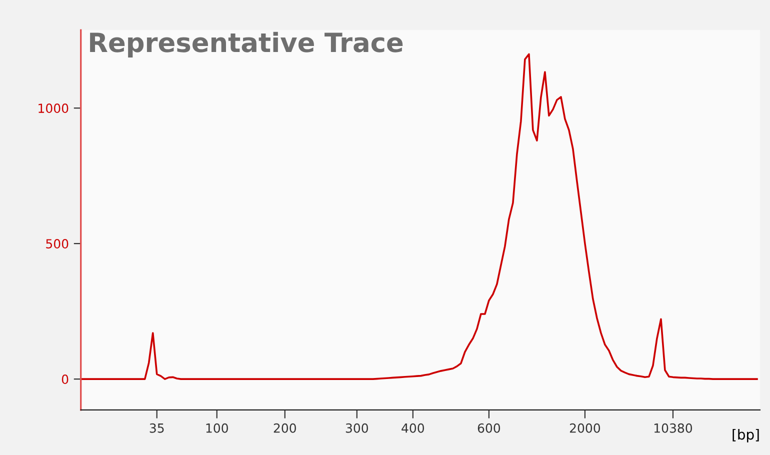  What do you see at coordinates (489, 428) in the screenshot?
I see `x-tick-label: 600` at bounding box center [489, 428].